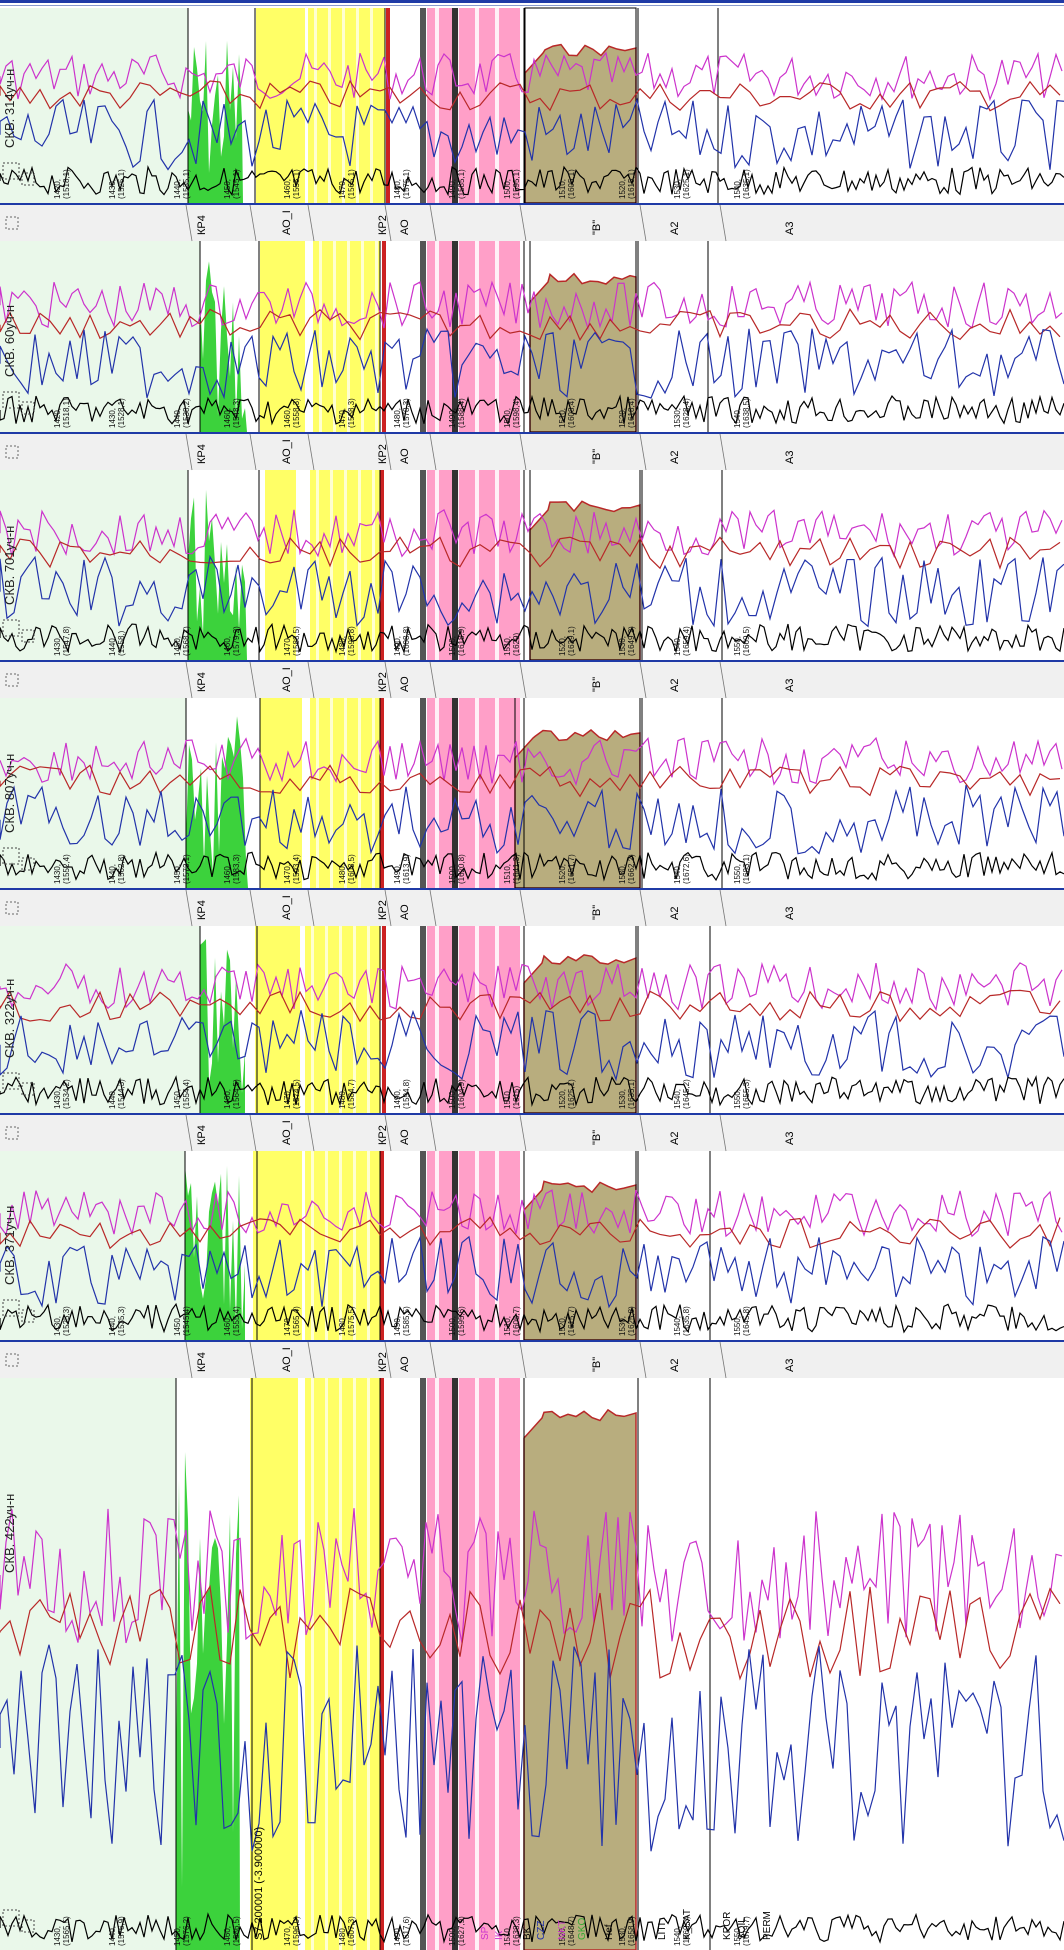  Describe the element at coordinates (351, 1931) in the screenshot. I see `svg-text: (1607,3)` at that location.